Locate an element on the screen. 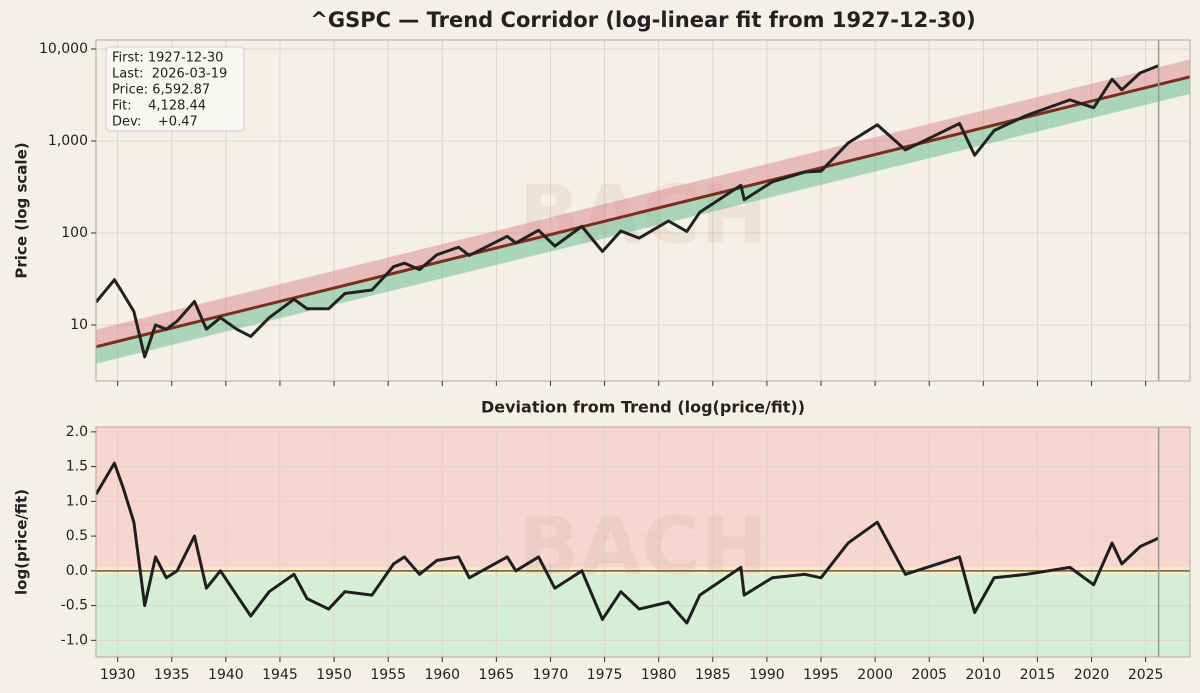 This screenshot has height=693, width=1200. x-tick-label: 1970 is located at coordinates (551, 675).